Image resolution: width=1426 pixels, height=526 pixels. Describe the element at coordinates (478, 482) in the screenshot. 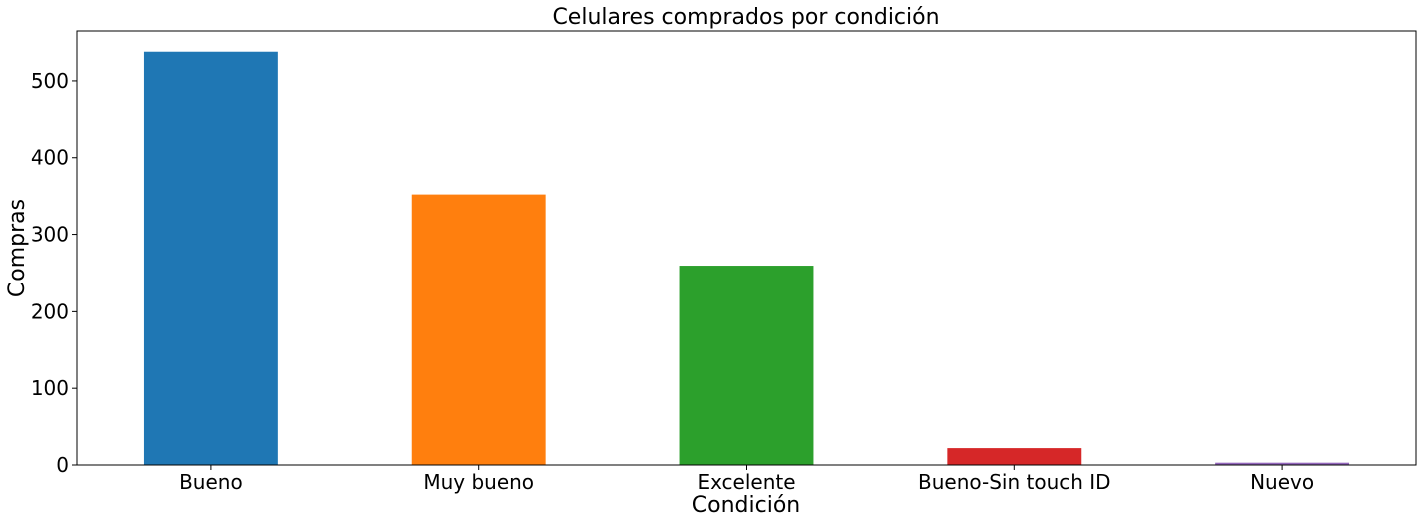

I see `x-tick-label-muy-bueno: Muy bueno` at that location.